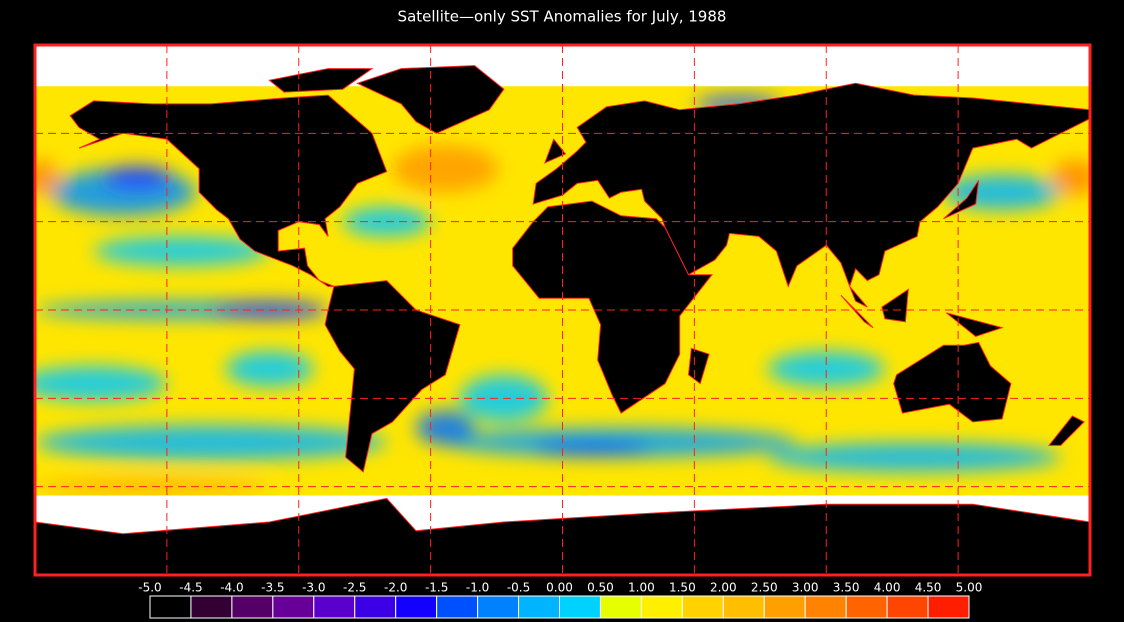 The height and width of the screenshot is (622, 1124). Describe the element at coordinates (272, 588) in the screenshot. I see `colorbar-label: -3.5` at that location.